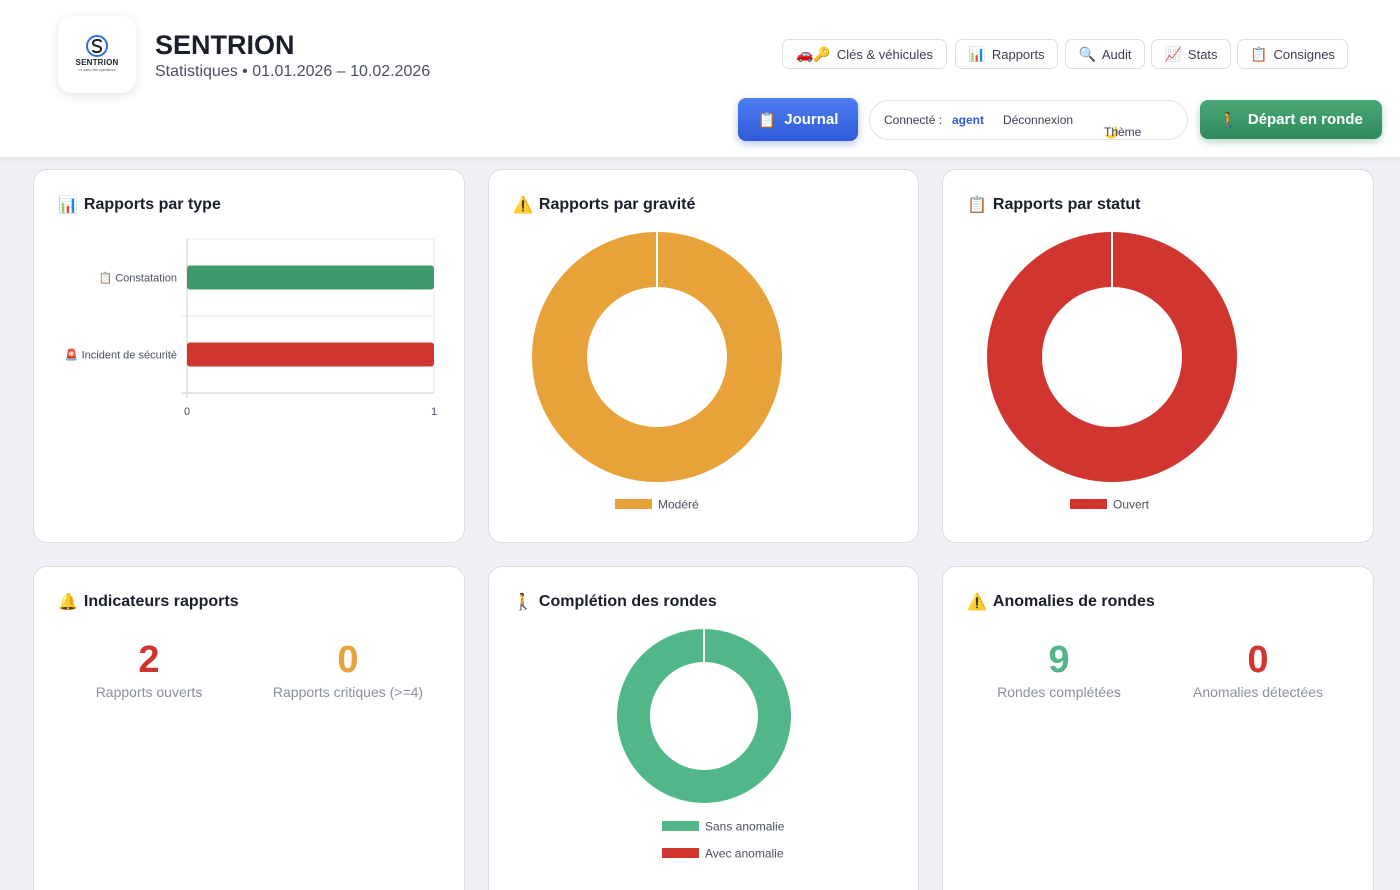 The height and width of the screenshot is (890, 1400). I want to click on kpi-label: Rapports critiques (>=4), so click(348, 692).